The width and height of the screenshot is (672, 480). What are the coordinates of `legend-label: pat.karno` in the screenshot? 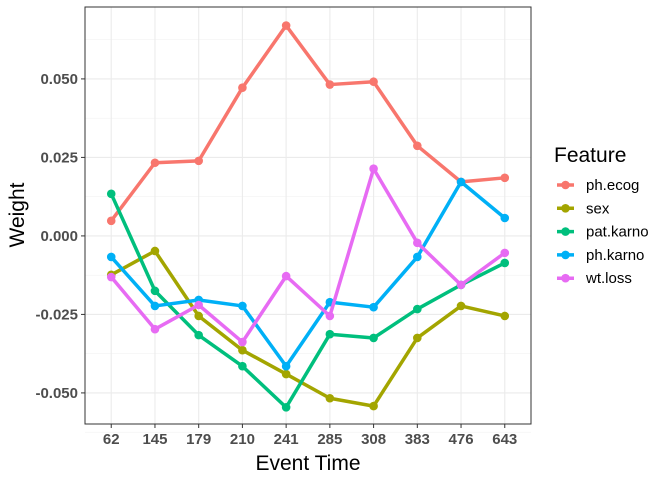 It's located at (617, 232).